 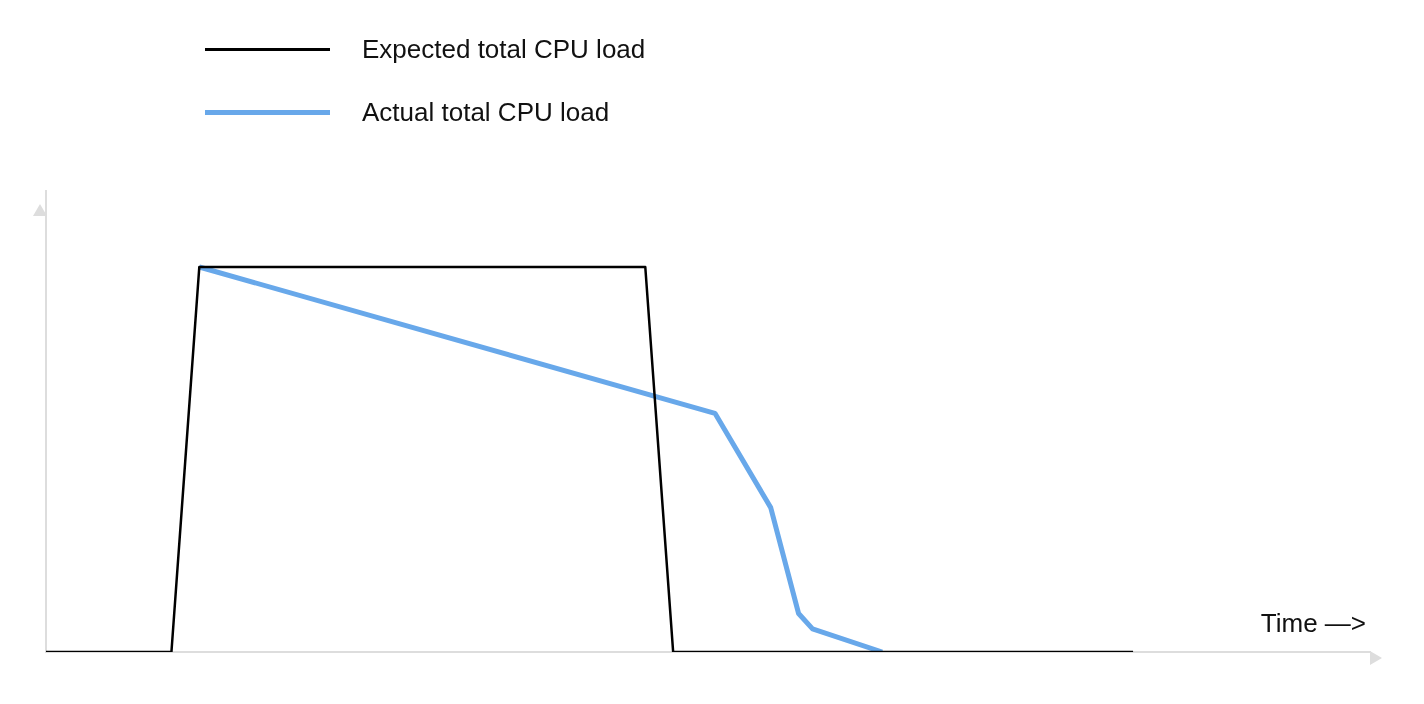 I want to click on legend-label: Expected total CPU load, so click(x=504, y=49).